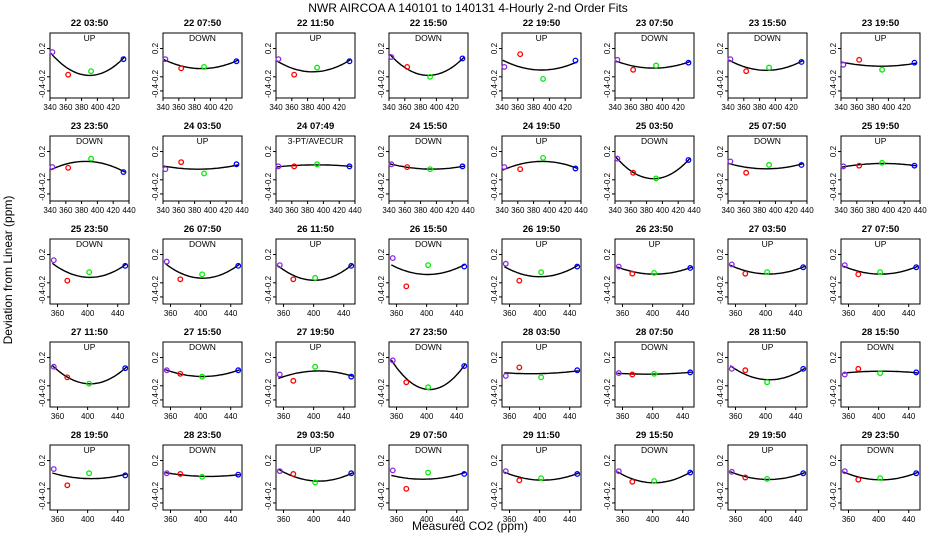 This screenshot has width=936, height=540. What do you see at coordinates (429, 23) in the screenshot?
I see `panel-label: 22 15:50` at bounding box center [429, 23].